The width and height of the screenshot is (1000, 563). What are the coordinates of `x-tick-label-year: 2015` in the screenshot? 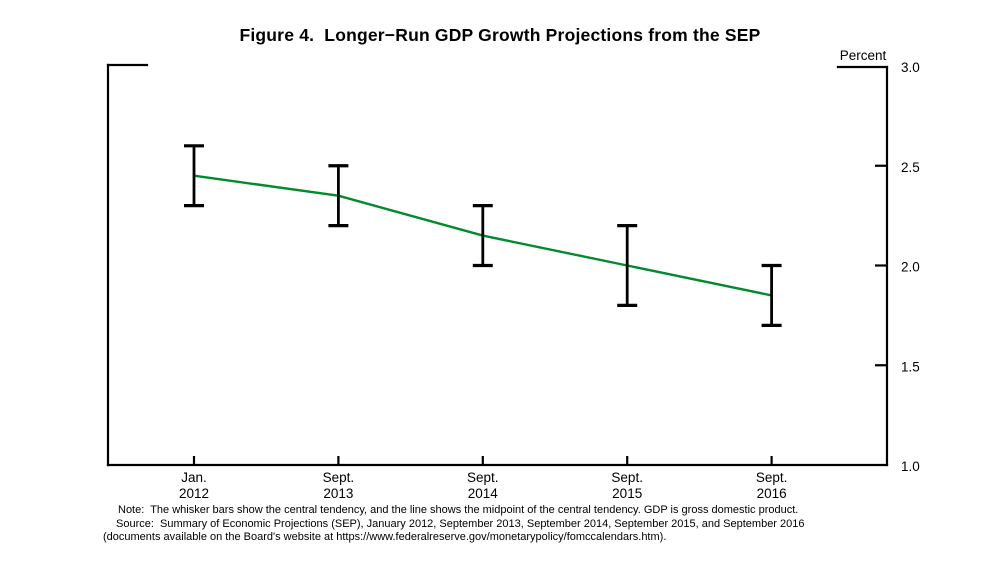 It's located at (627, 493).